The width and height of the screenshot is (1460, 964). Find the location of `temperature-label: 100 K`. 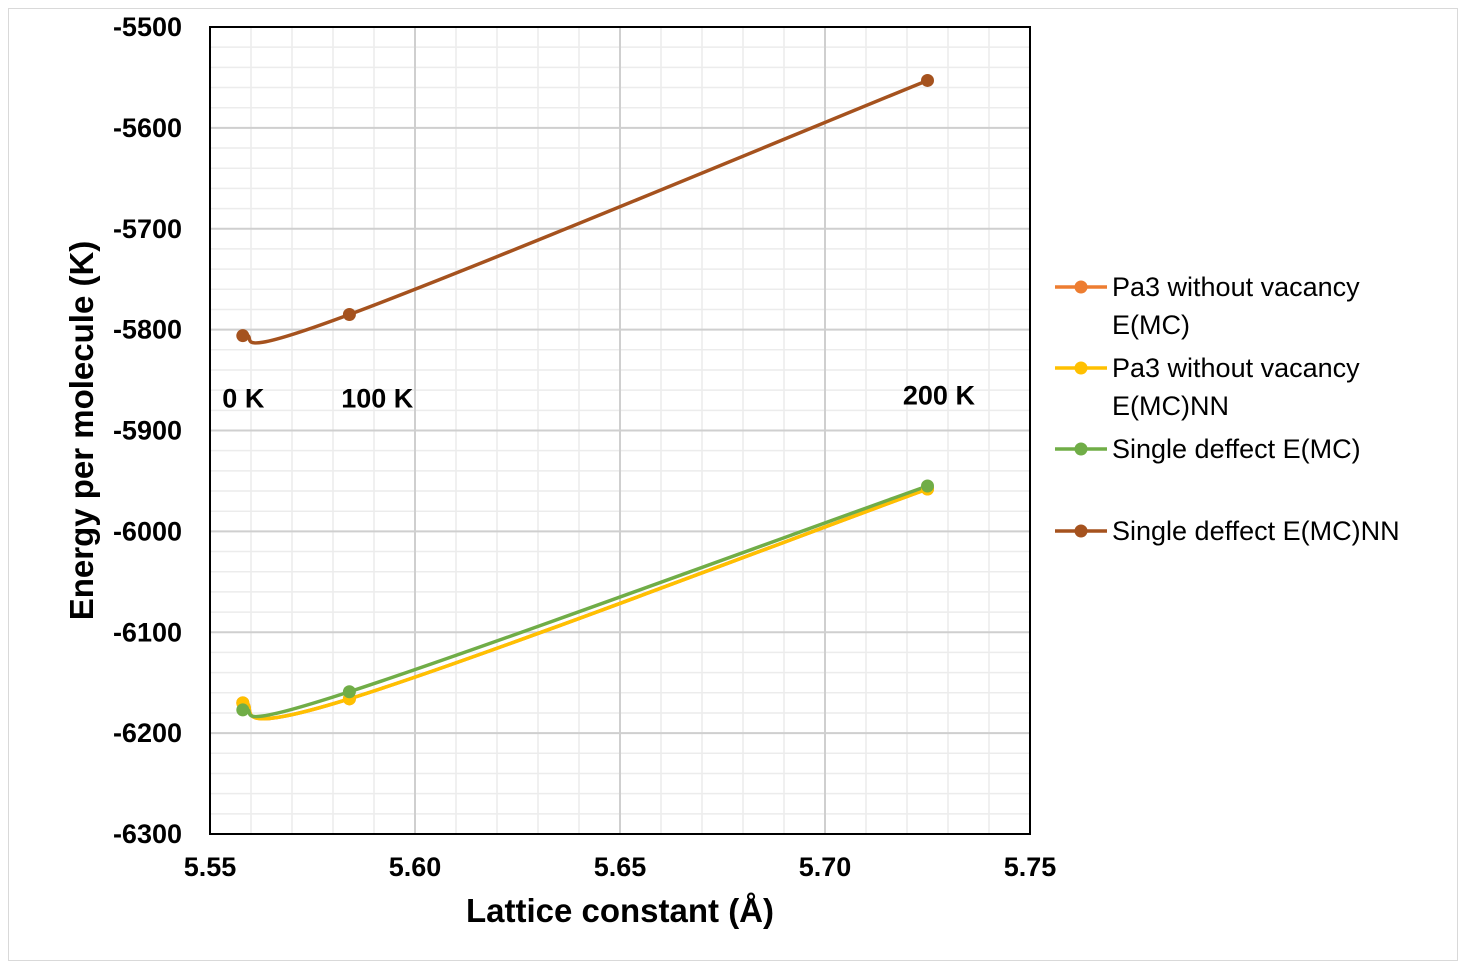

temperature-label: 100 K is located at coordinates (377, 398).